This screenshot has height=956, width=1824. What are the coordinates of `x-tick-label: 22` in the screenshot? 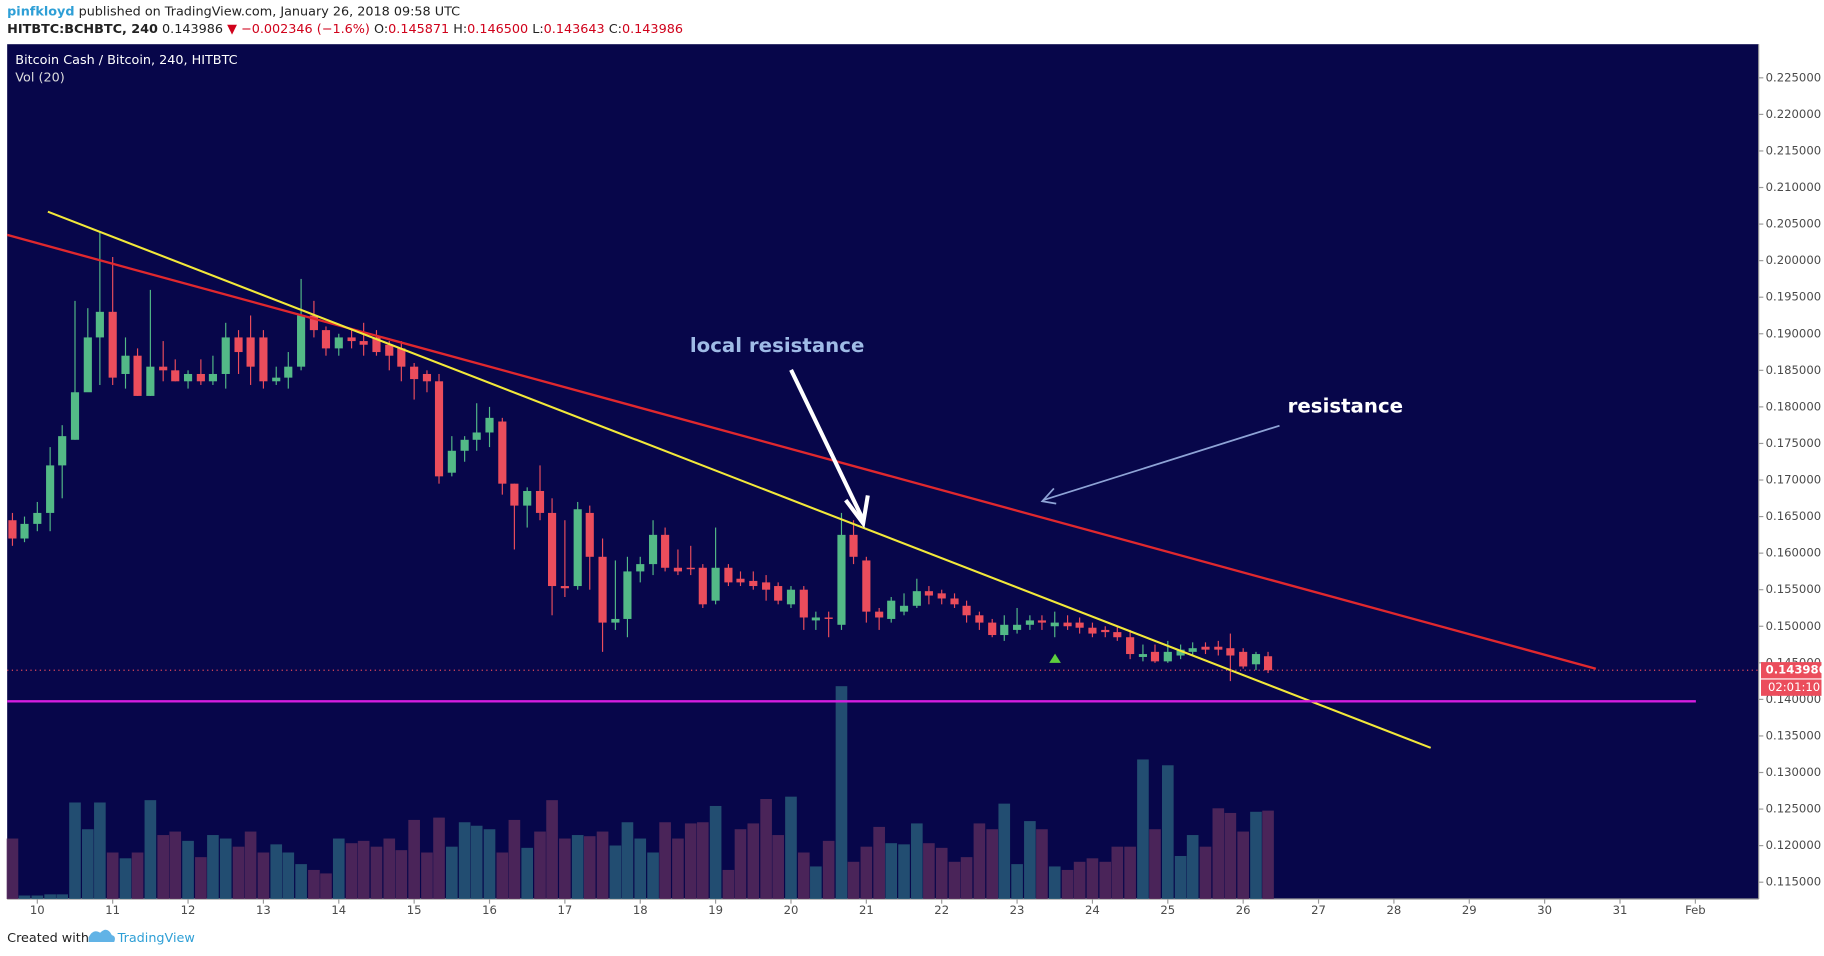 It's located at (941, 910).